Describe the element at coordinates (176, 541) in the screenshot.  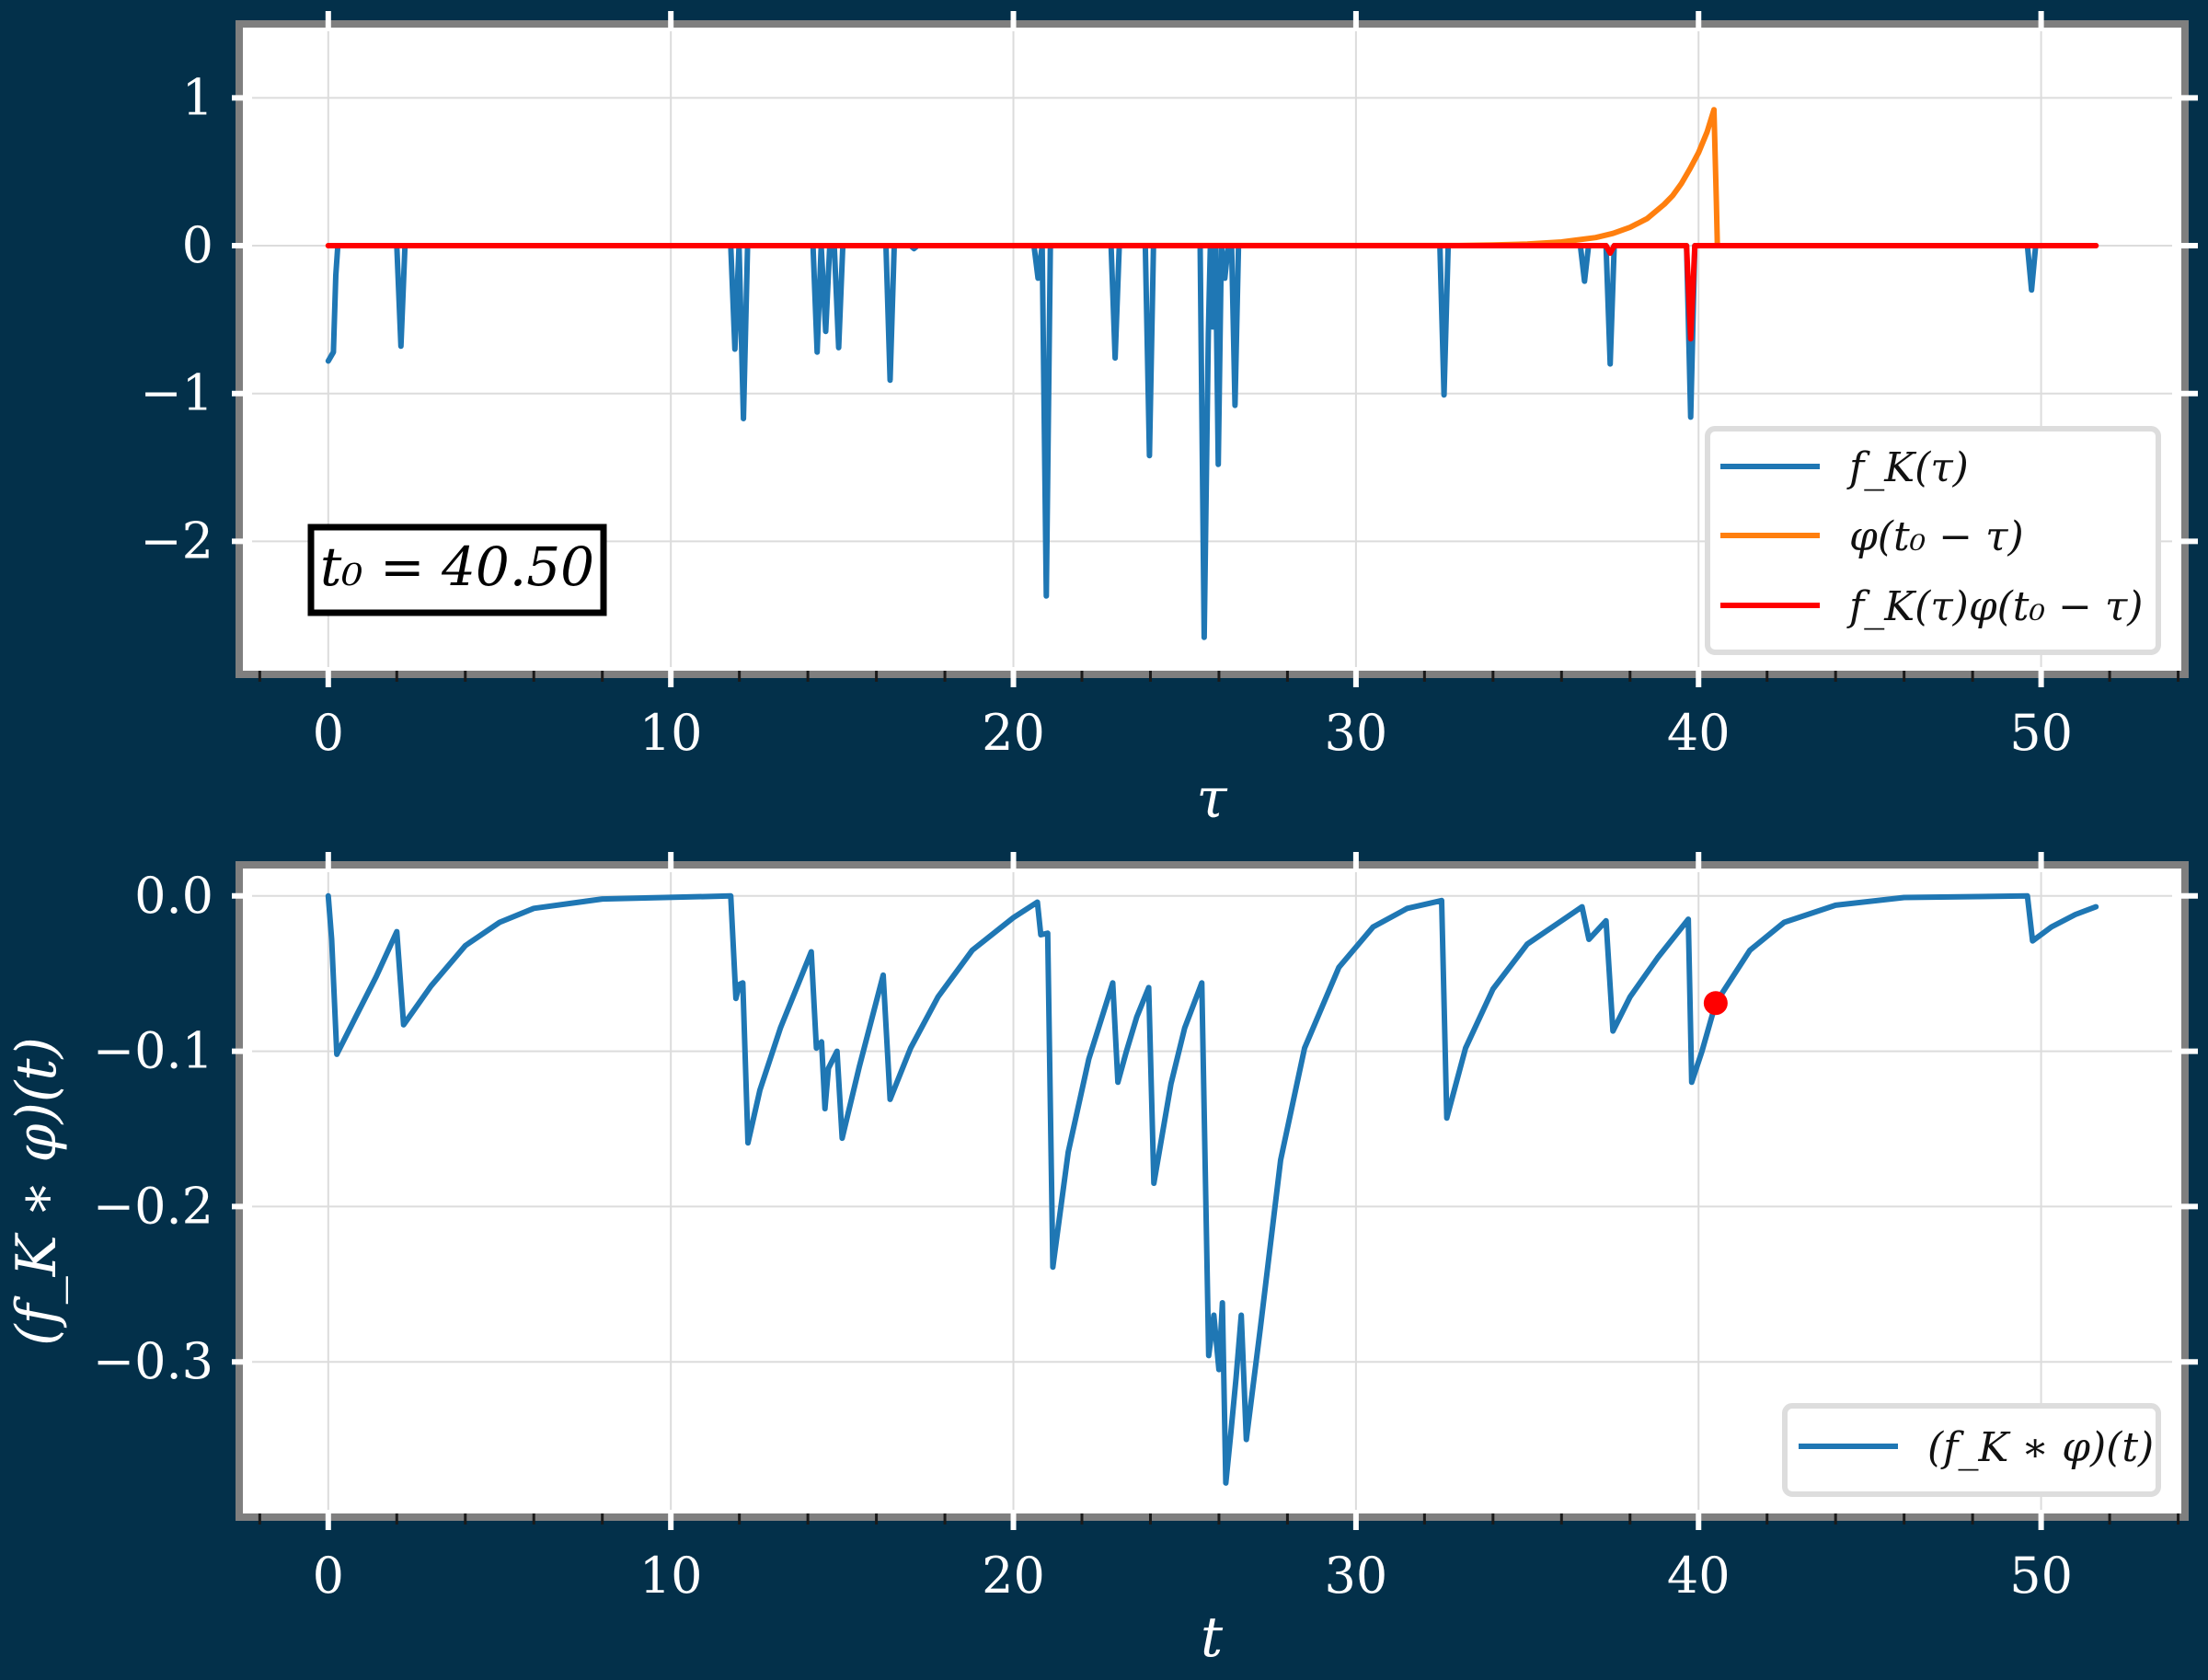
I see `top-ytick-label: −2` at that location.